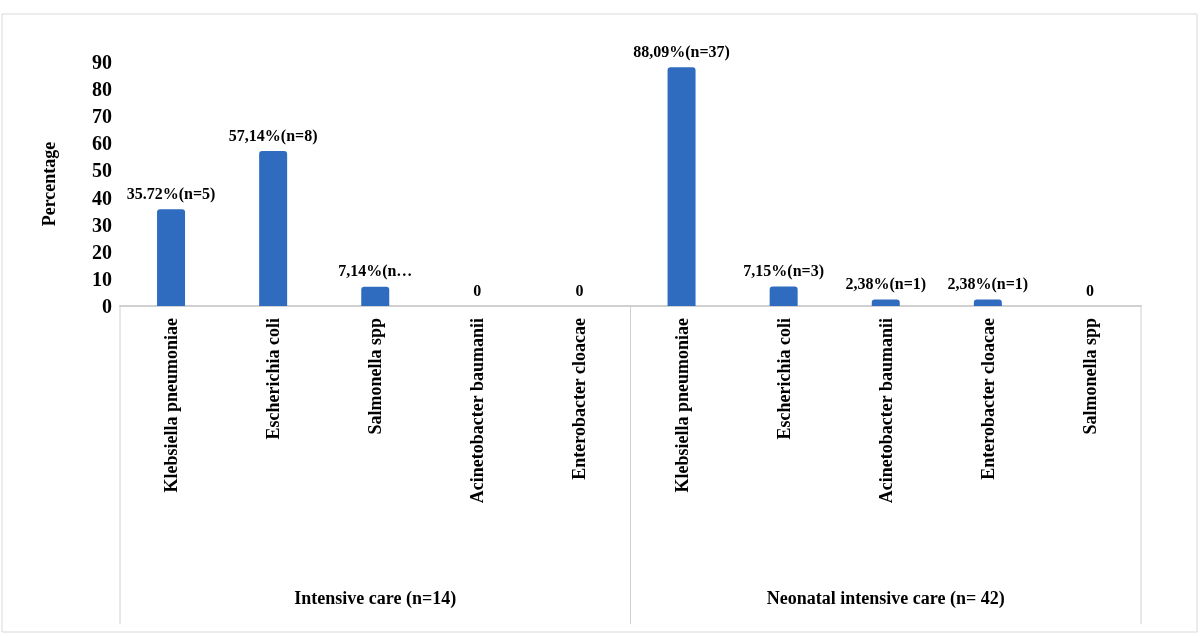 The height and width of the screenshot is (636, 1201). What do you see at coordinates (102, 143) in the screenshot?
I see `y-tick-label: 60` at bounding box center [102, 143].